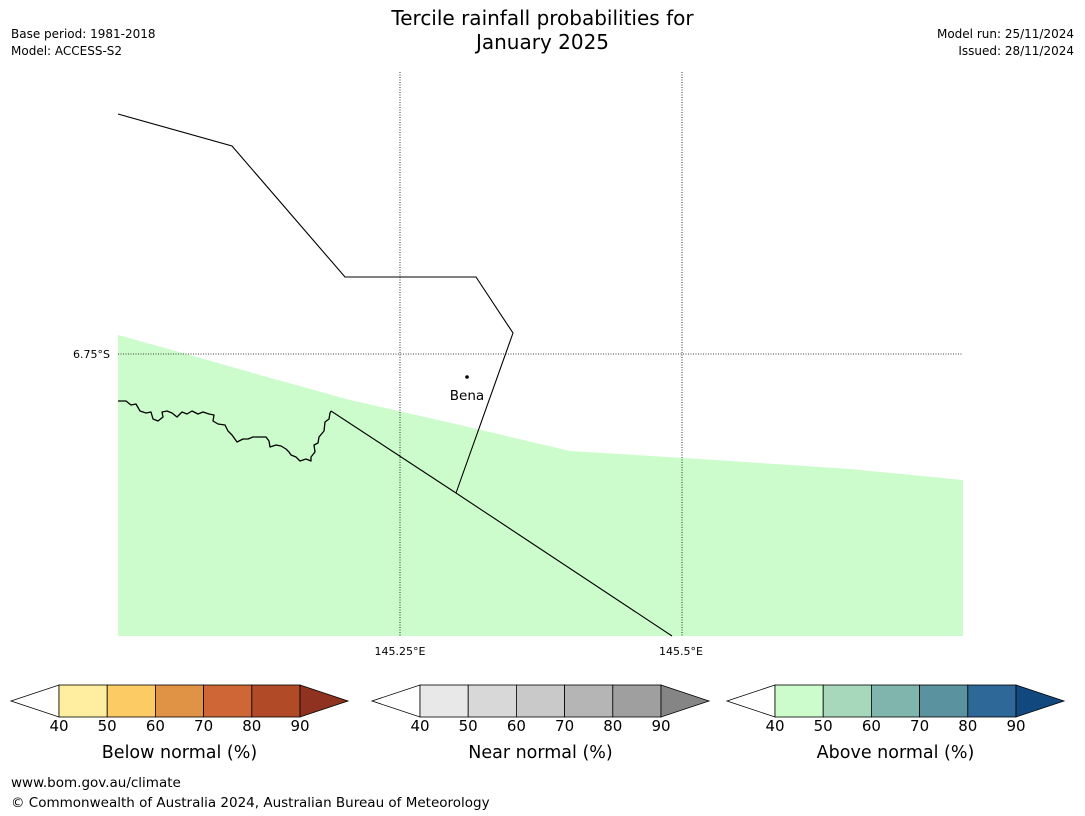 This screenshot has width=1085, height=816. I want to click on lat-label: 6.75°S, so click(91, 354).